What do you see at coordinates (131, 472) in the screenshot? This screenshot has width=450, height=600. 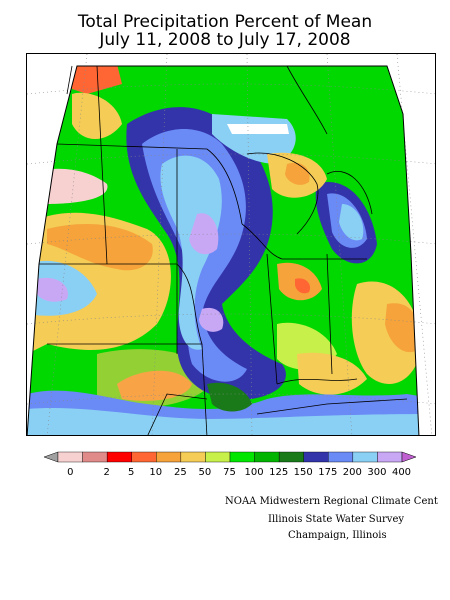 I see `legend-label: 5` at bounding box center [131, 472].